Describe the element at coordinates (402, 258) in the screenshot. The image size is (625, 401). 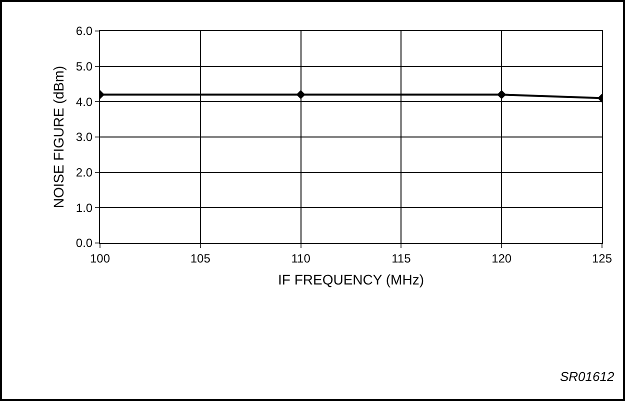
I see `x-tick-label: 115` at that location.